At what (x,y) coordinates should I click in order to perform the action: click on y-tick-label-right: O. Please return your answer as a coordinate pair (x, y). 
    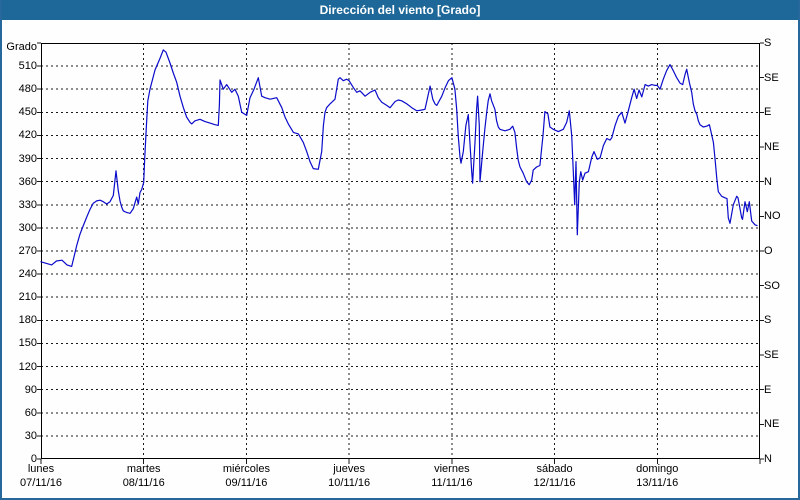
    Looking at the image, I should click on (768, 251).